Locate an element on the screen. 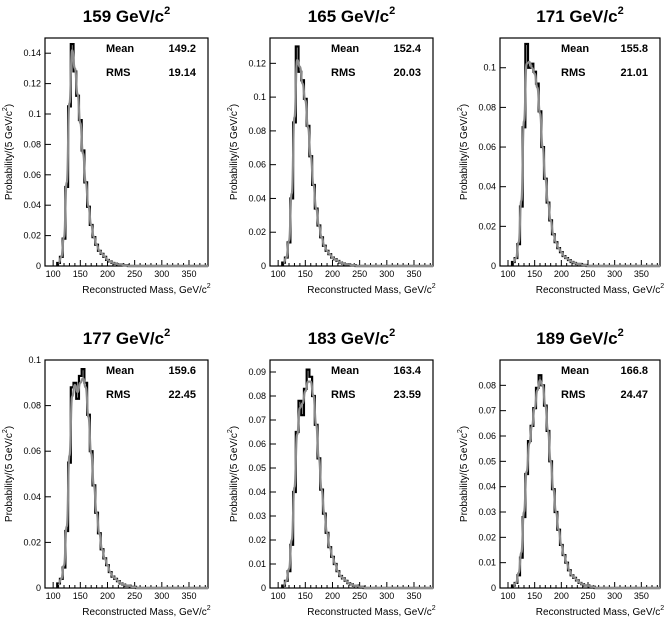 The image size is (665, 622). stat-value-rms: 21.01 is located at coordinates (634, 73).